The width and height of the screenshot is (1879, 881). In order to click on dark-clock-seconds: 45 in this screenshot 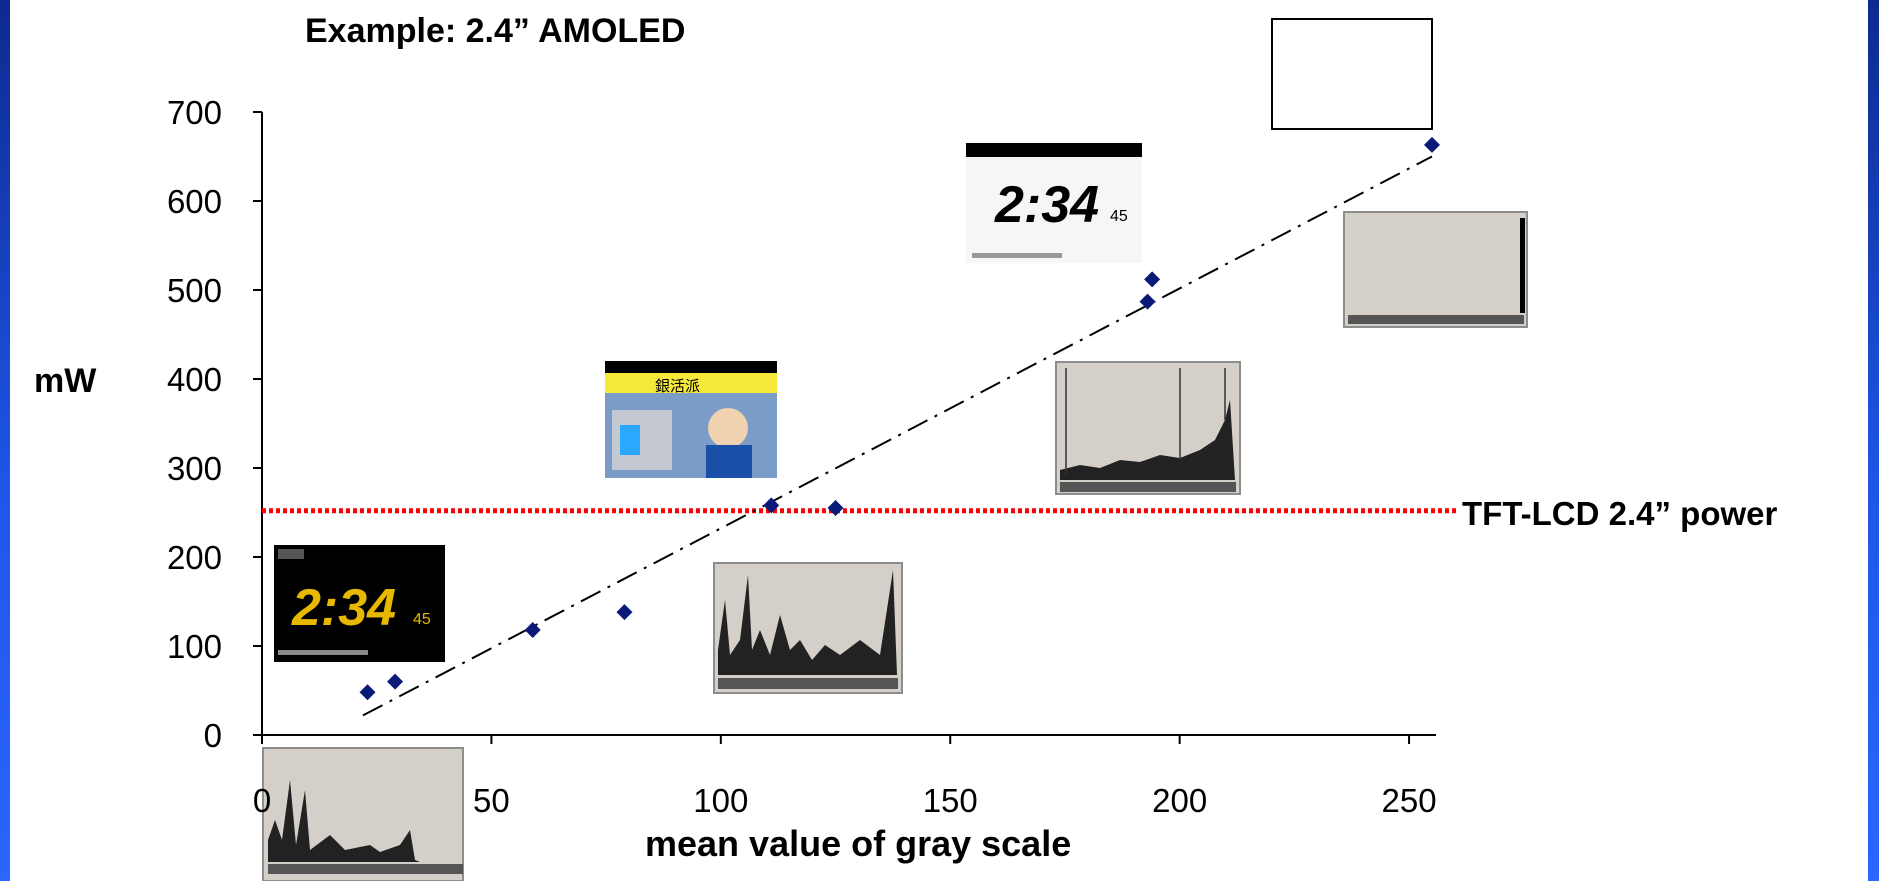, I will do `click(422, 619)`.